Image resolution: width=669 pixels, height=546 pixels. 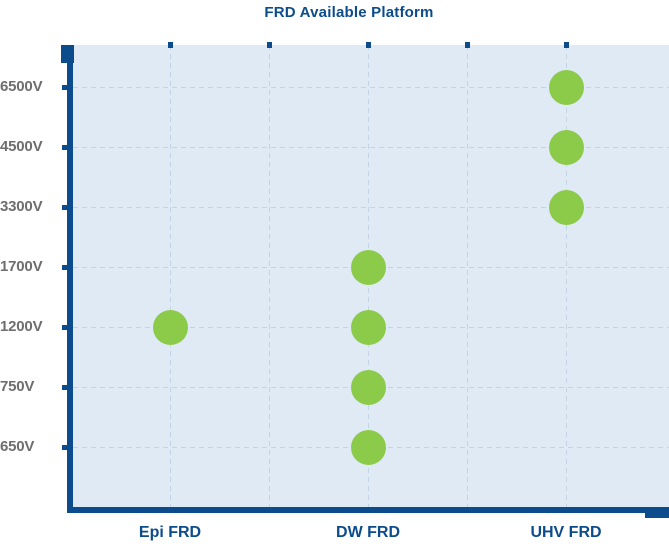 I want to click on x-axis-label: Epi FRD, so click(x=170, y=532).